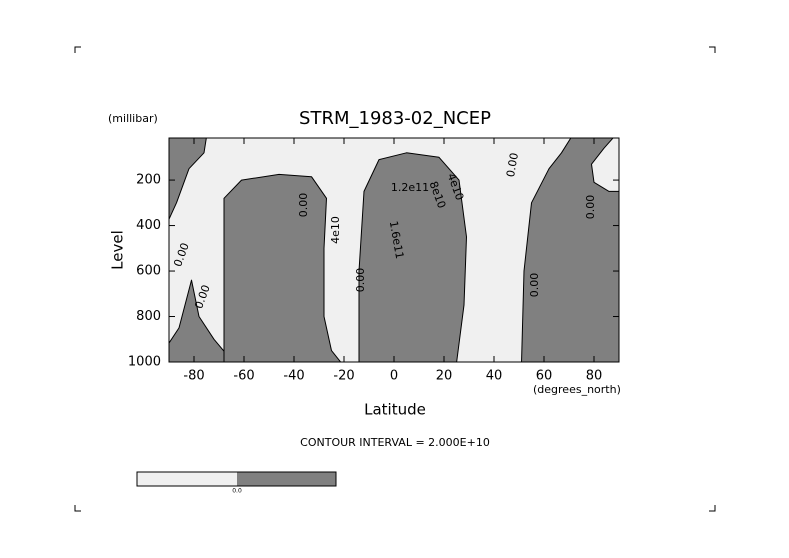 The width and height of the screenshot is (789, 558). I want to click on colorbar-label: 0.0, so click(237, 491).